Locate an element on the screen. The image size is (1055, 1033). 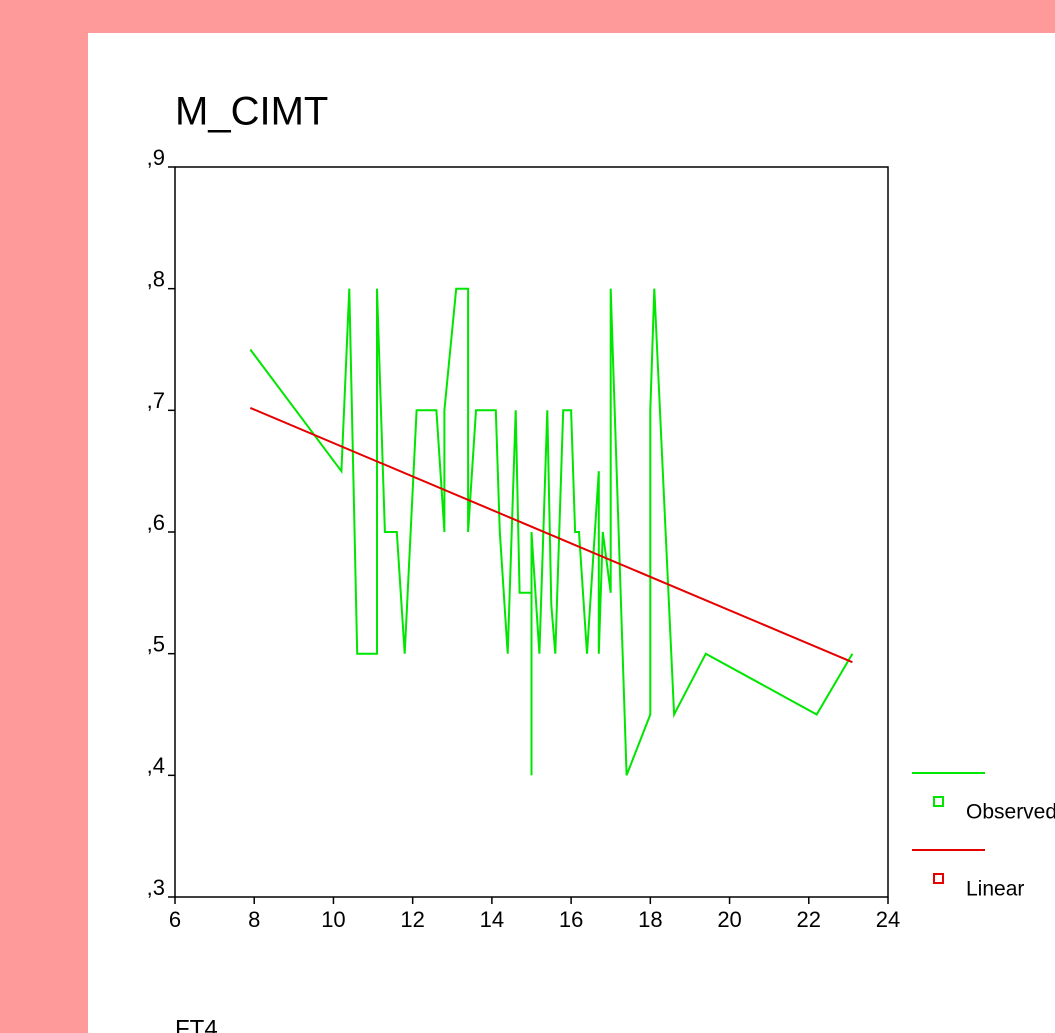
x-tick-label: 14 is located at coordinates (492, 919).